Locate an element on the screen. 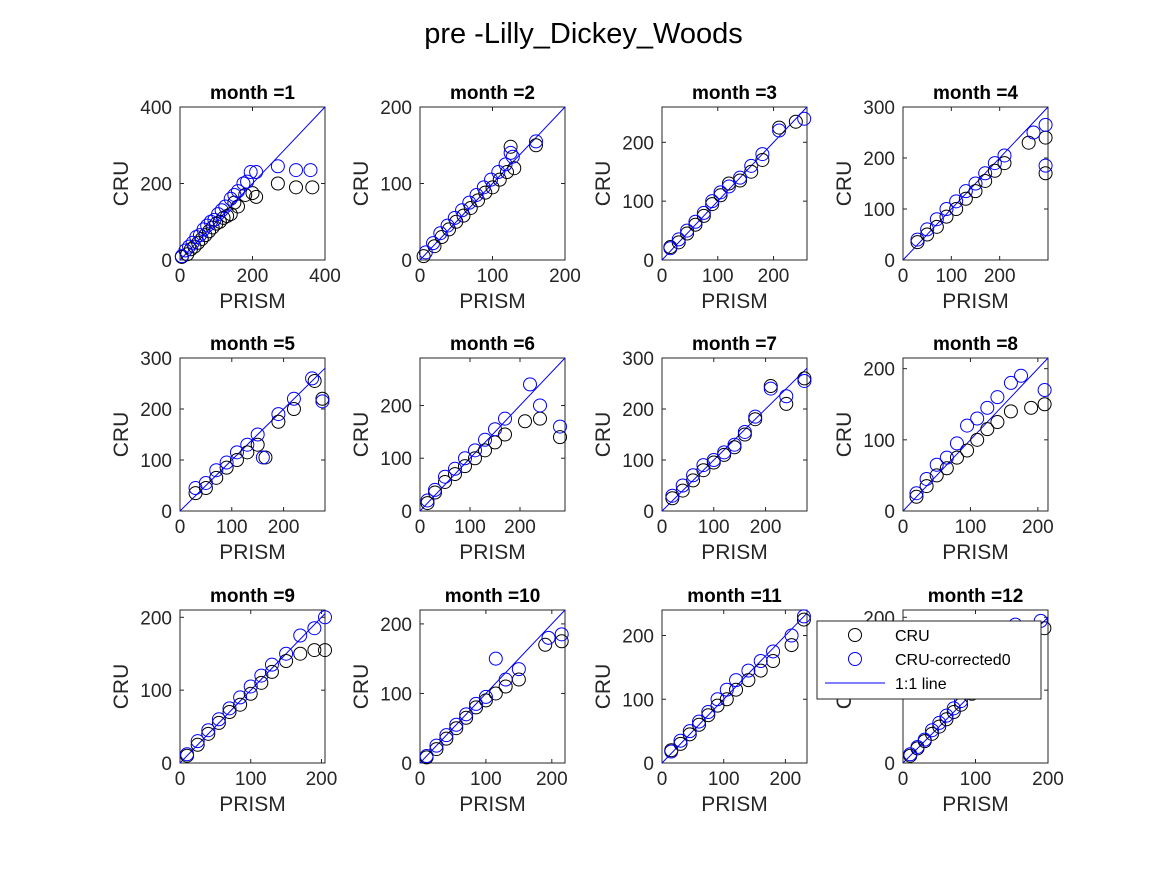 The image size is (1167, 875). subplot-month-6: 0 100 200 0 100 200 month =6 PRISM CRU is located at coordinates (458, 449).